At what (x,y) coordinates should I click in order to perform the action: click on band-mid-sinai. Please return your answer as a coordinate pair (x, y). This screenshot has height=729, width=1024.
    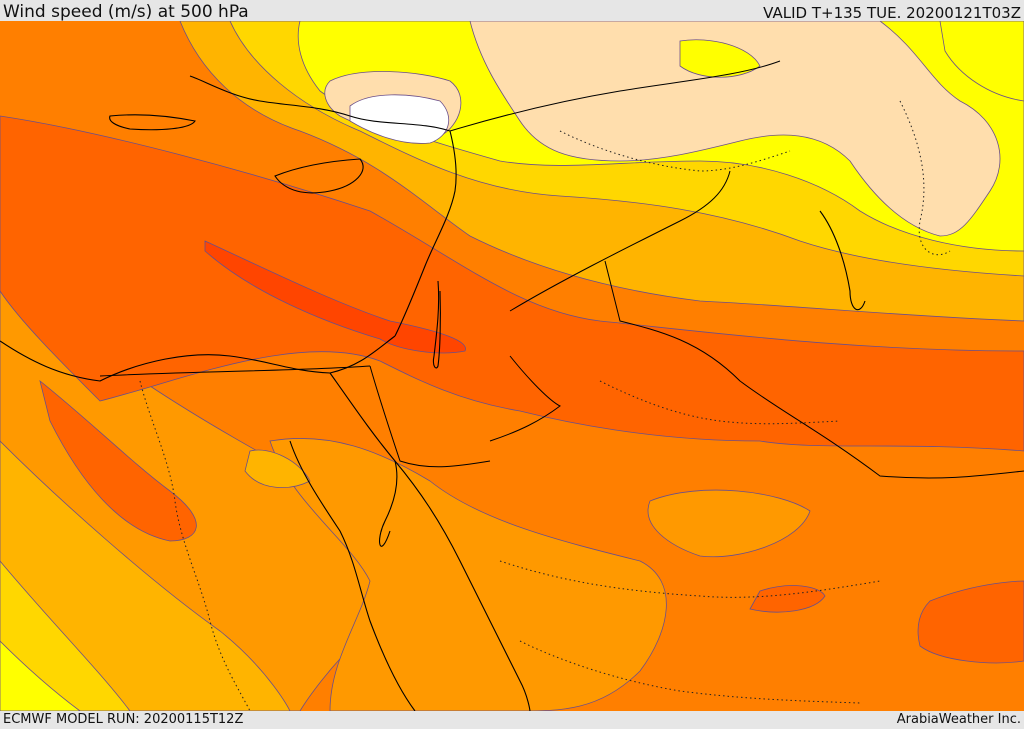
    Looking at the image, I should click on (277, 468).